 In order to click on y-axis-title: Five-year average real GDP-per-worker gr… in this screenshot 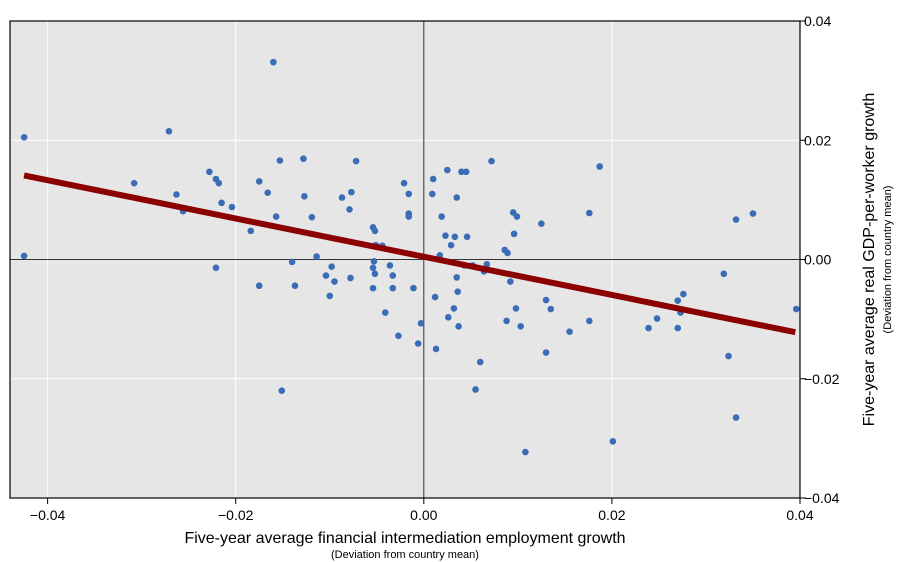, I will do `click(869, 259)`.